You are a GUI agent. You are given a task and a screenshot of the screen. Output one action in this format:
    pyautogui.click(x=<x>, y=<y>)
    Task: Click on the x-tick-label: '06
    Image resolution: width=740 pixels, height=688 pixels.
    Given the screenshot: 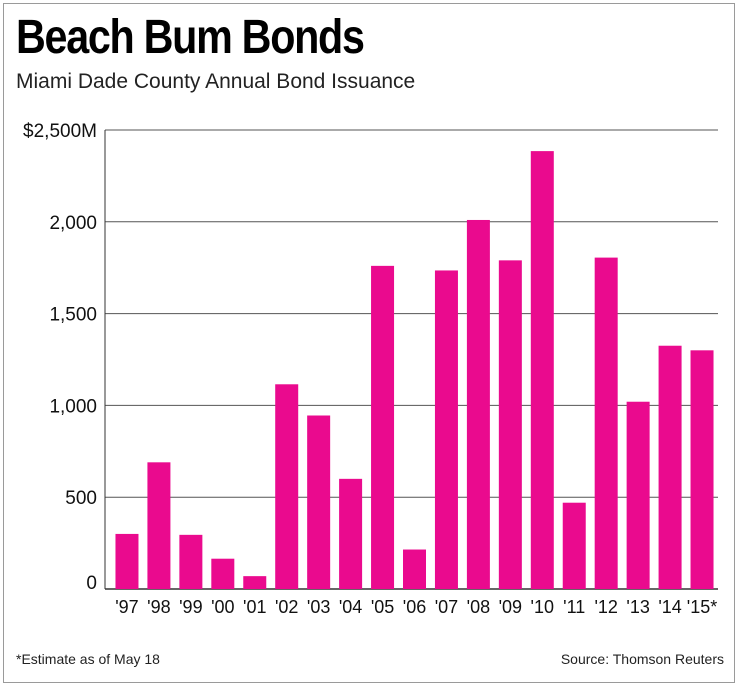 What is the action you would take?
    pyautogui.click(x=414, y=607)
    